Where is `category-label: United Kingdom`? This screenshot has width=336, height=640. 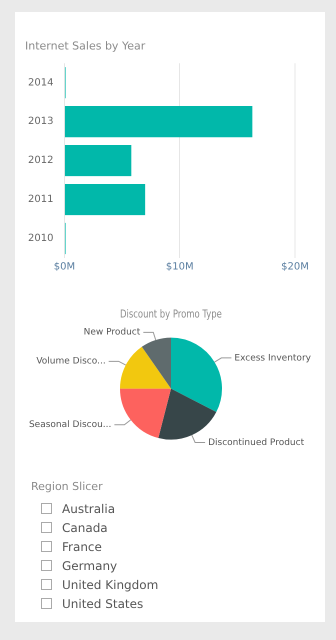
category-label: United Kingdom is located at coordinates (110, 585).